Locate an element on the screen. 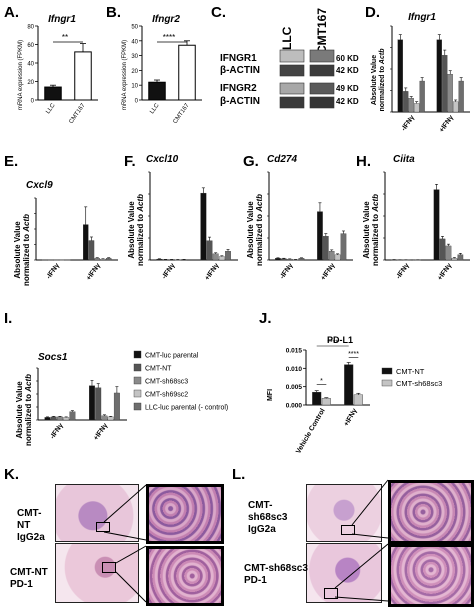  panel-k-histology-igg2a is located at coordinates (97, 513).